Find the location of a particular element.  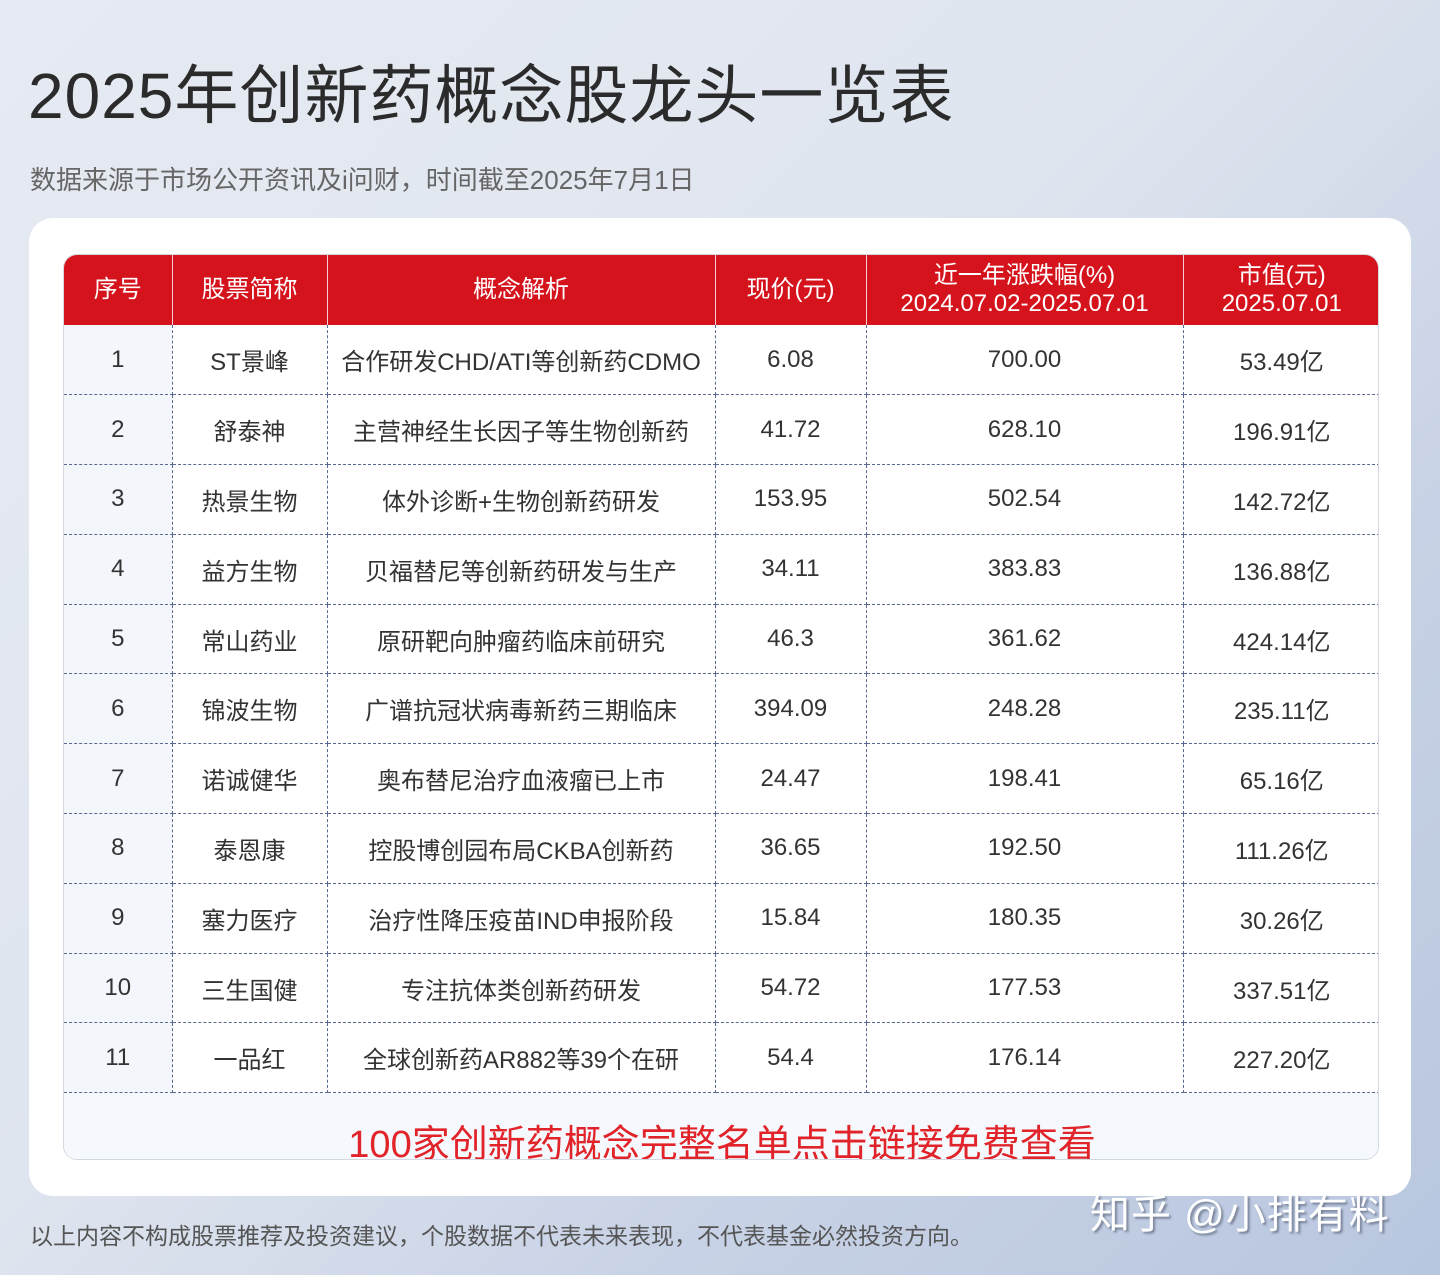

table-row: 10 三生国健 专注抗体类创新药研发 54.72 177.53 337.51亿 is located at coordinates (721, 988).